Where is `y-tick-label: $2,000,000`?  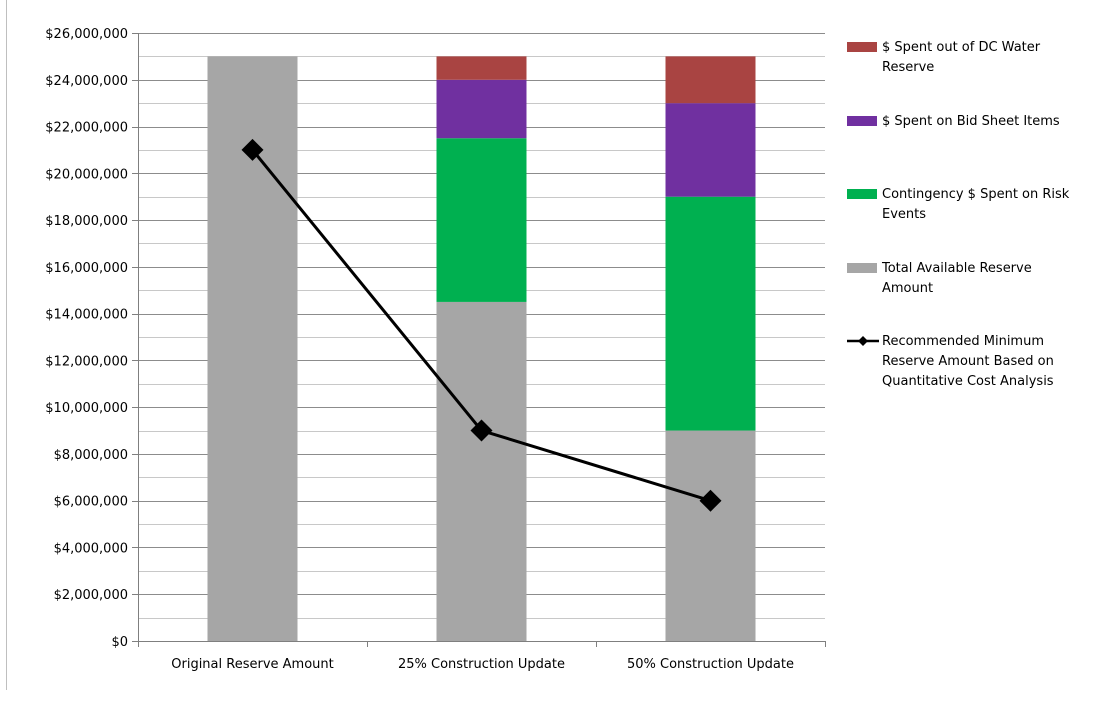
y-tick-label: $2,000,000 is located at coordinates (91, 595).